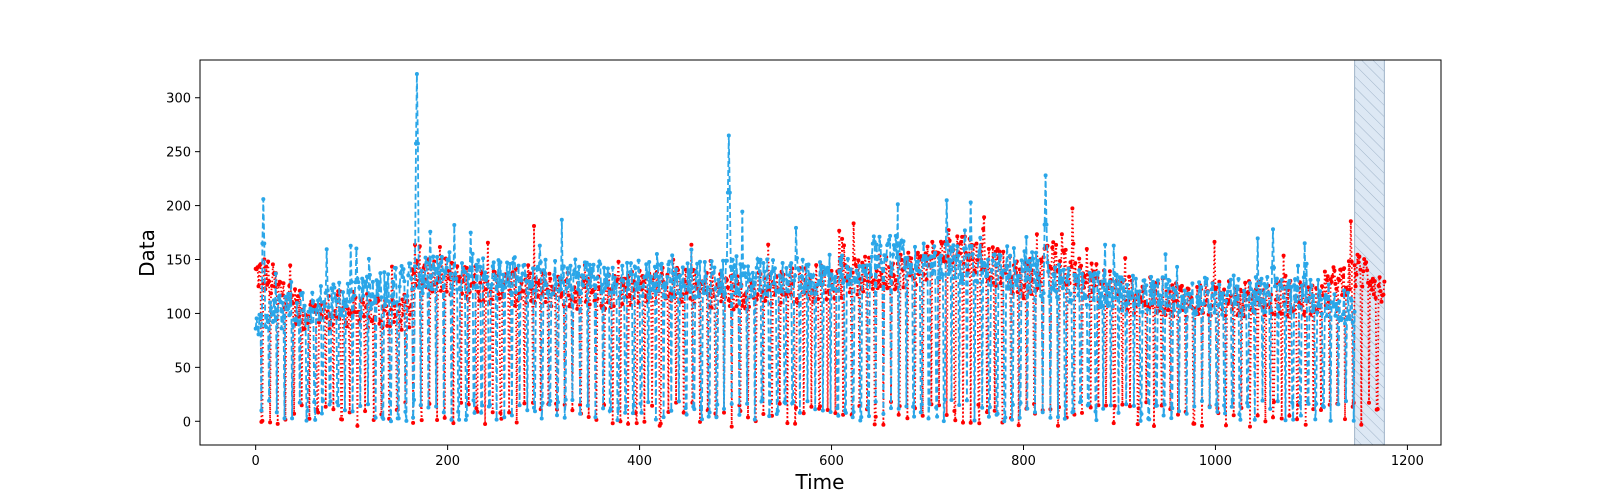 Image resolution: width=1600 pixels, height=500 pixels. What do you see at coordinates (182, 368) in the screenshot?
I see `y-tick-label: 50` at bounding box center [182, 368].